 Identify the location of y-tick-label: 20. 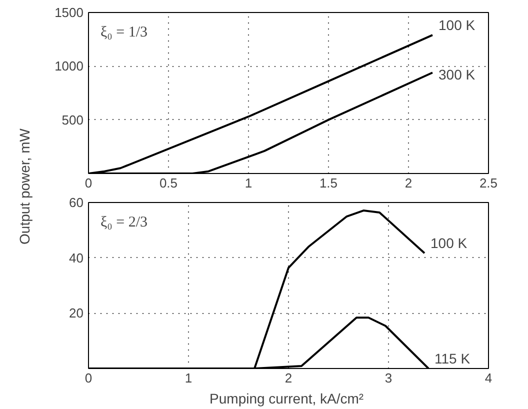
(76, 313).